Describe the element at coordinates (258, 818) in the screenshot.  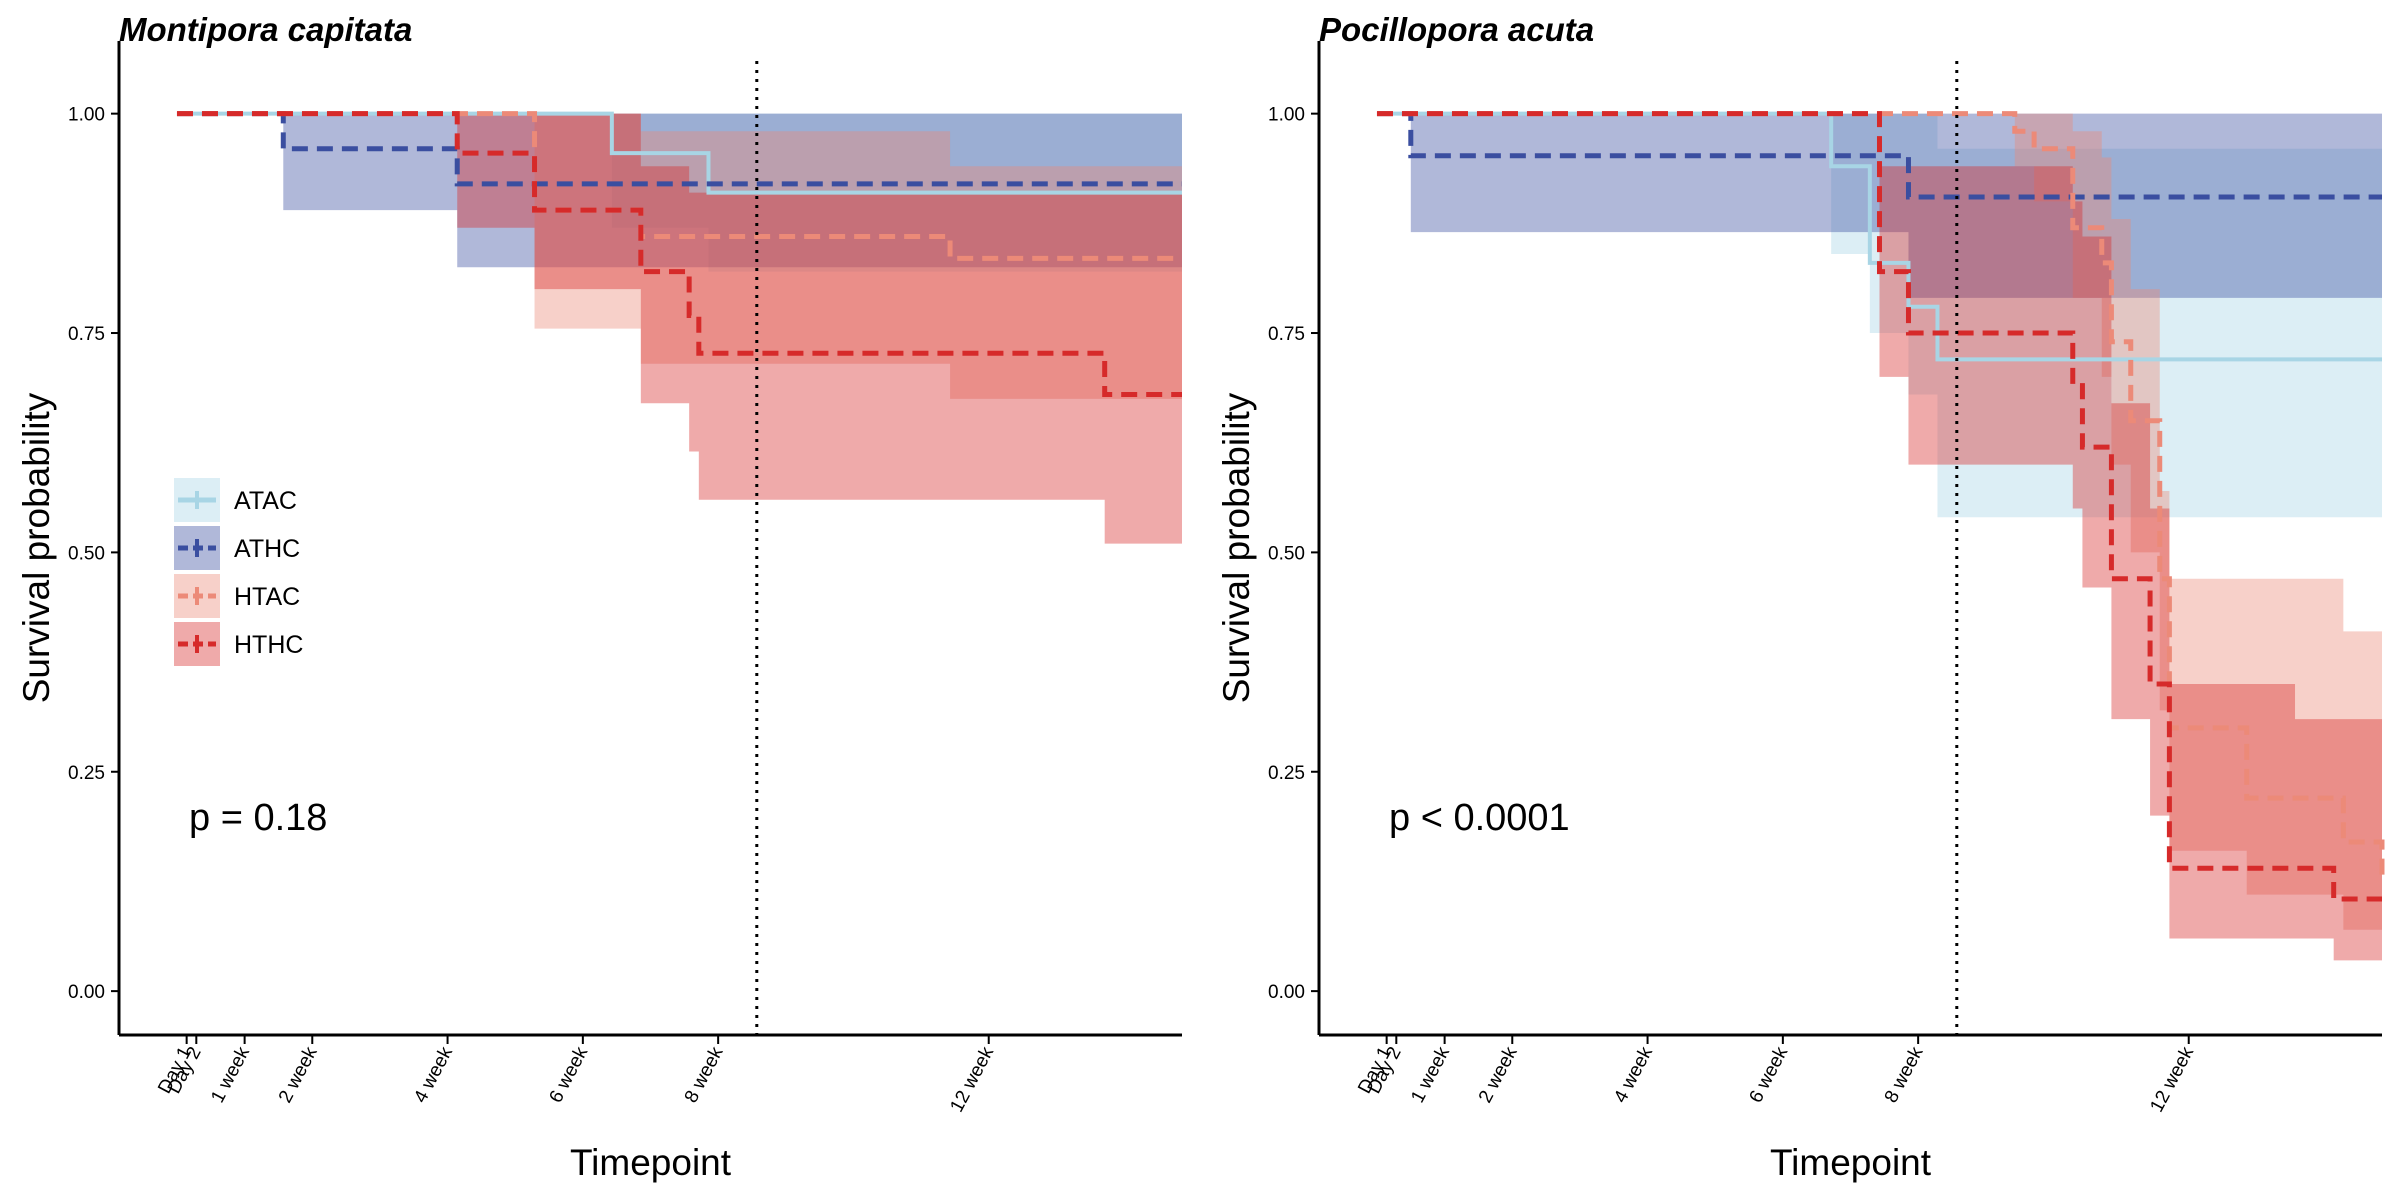
I see `annotation: p = 0.18` at that location.